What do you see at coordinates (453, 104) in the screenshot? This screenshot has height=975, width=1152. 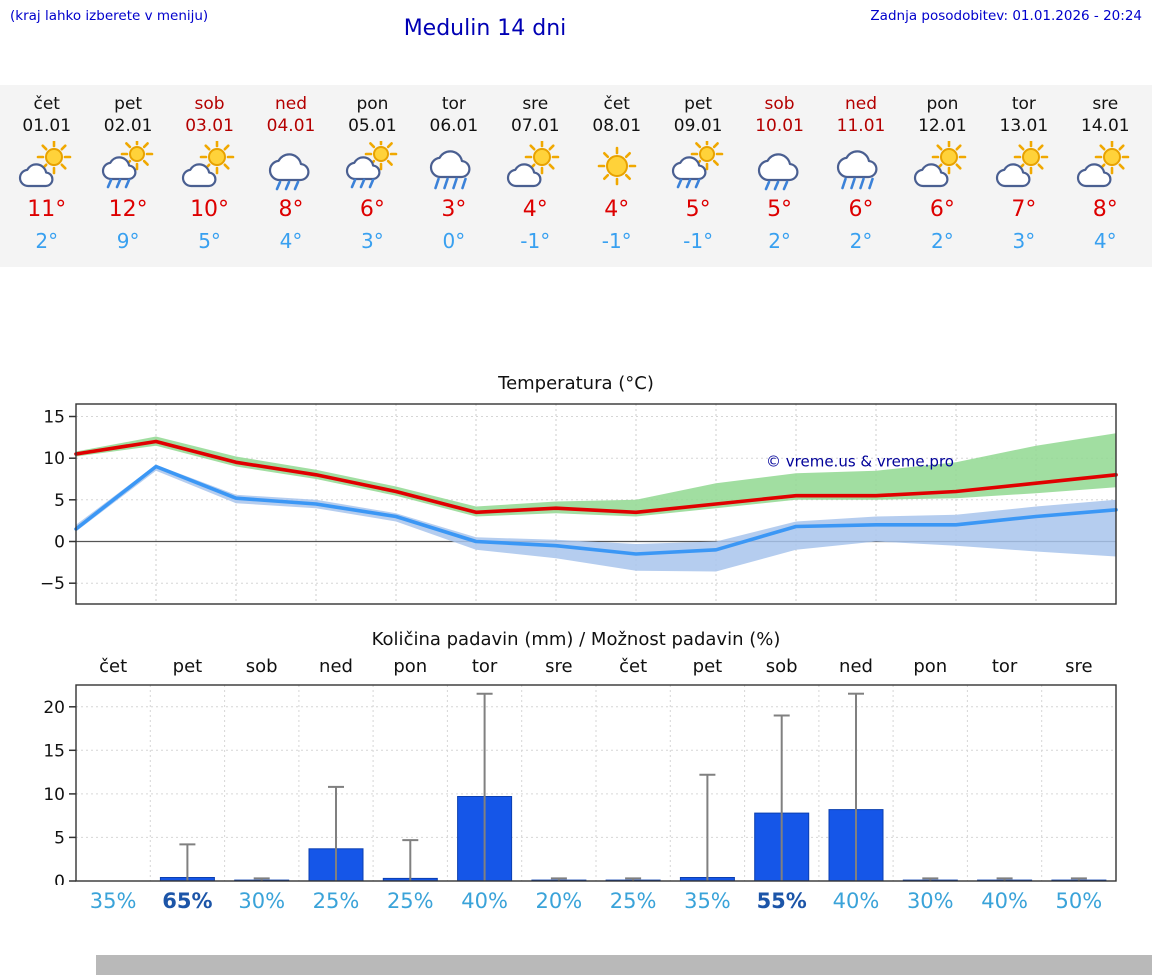 I see `day-name: tor` at bounding box center [453, 104].